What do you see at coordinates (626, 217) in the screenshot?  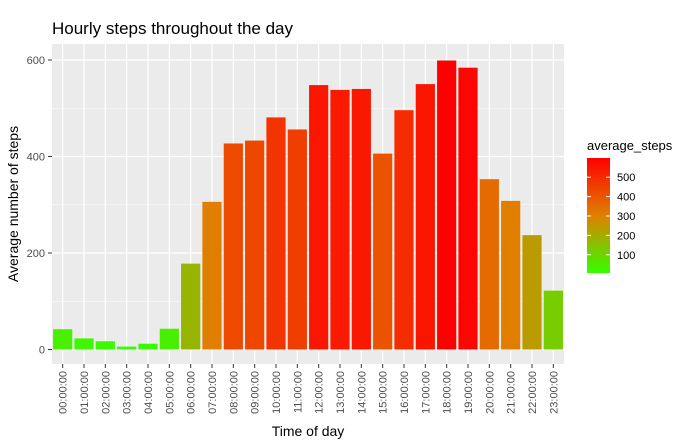 I see `legend-tick-label: 300` at bounding box center [626, 217].